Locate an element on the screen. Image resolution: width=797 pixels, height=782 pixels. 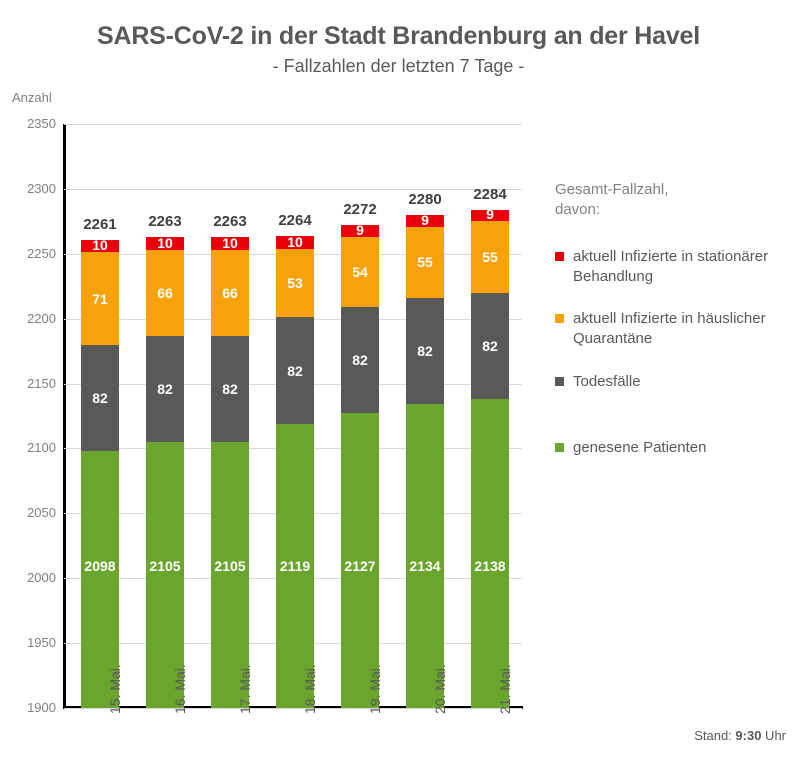
bar-segment: 2138 is located at coordinates (490, 553).